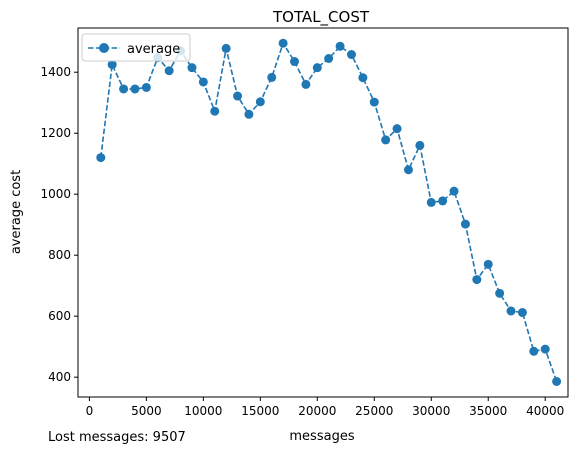 The width and height of the screenshot is (580, 457). I want to click on y-axis-label: average cost, so click(16, 212).